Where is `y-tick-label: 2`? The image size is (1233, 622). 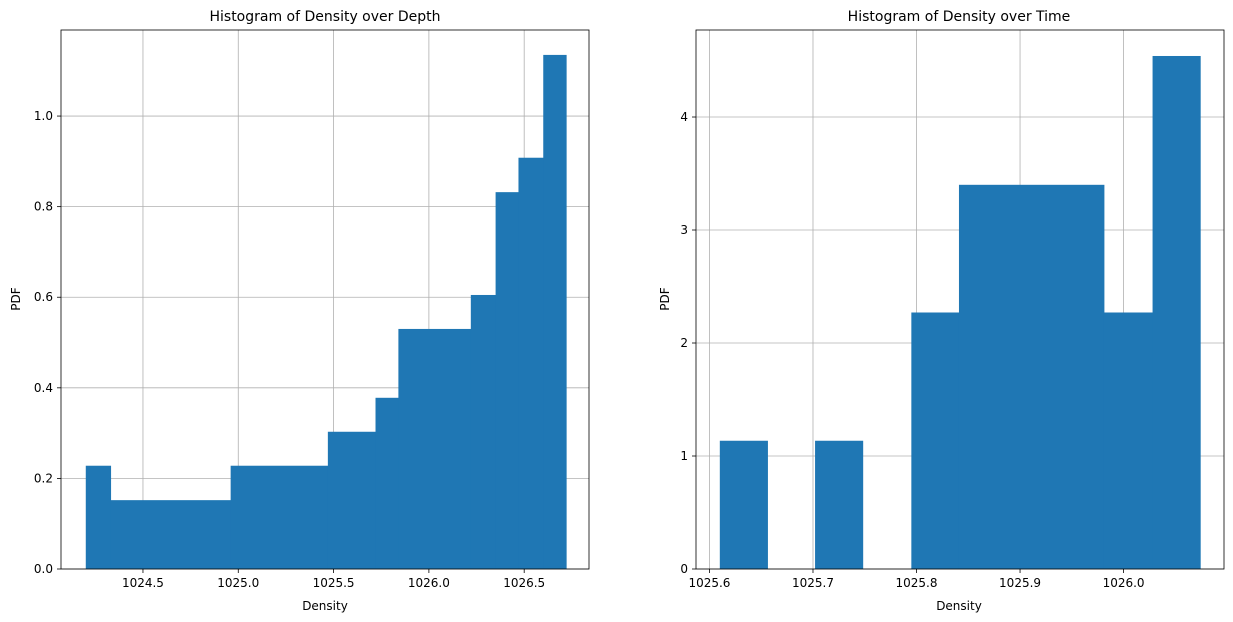 y-tick-label: 2 is located at coordinates (684, 343).